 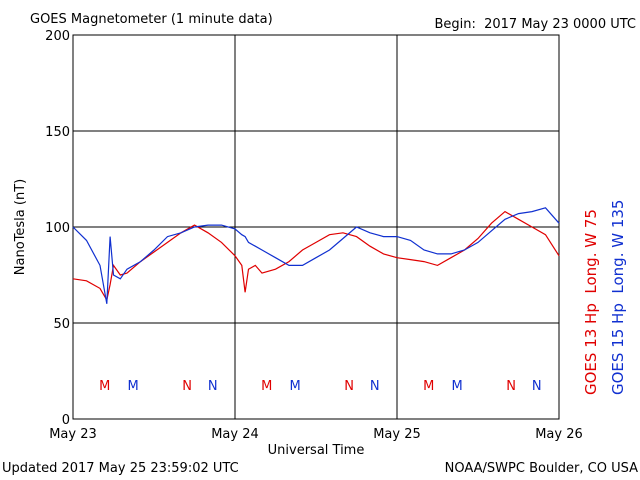 I want to click on footer-right: NOAA/SWPC Boulder, CO USA, so click(x=541, y=468).